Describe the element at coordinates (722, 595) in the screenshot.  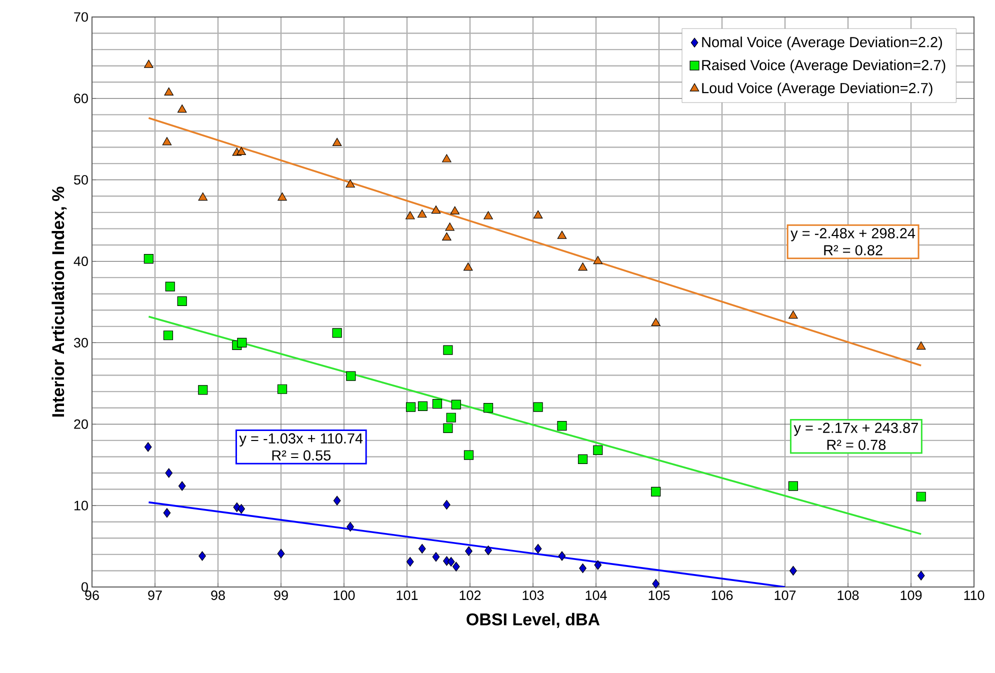
I see `x-tick-label: 106` at that location.